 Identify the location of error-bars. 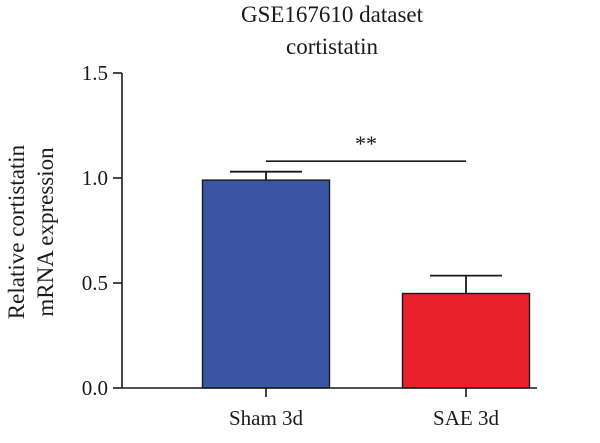
(366, 232).